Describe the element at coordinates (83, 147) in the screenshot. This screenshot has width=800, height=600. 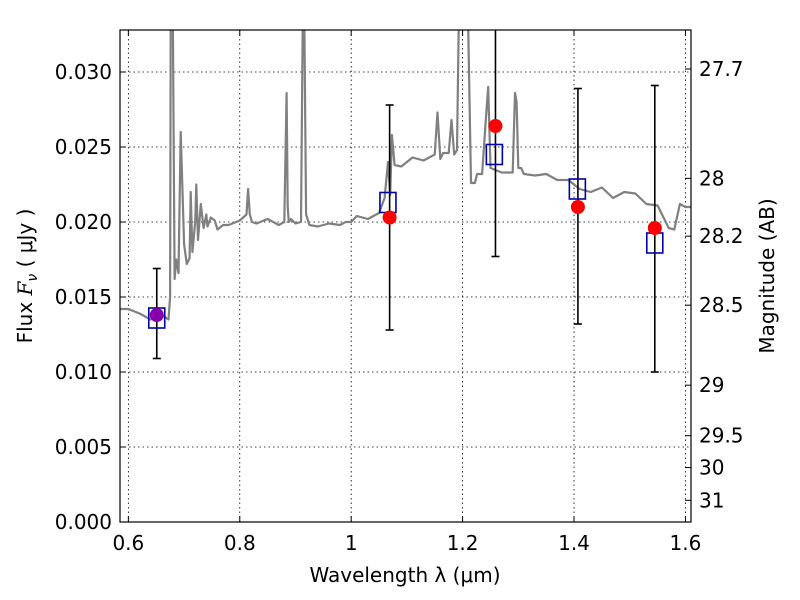
I see `y-tick-label: 0.025` at that location.